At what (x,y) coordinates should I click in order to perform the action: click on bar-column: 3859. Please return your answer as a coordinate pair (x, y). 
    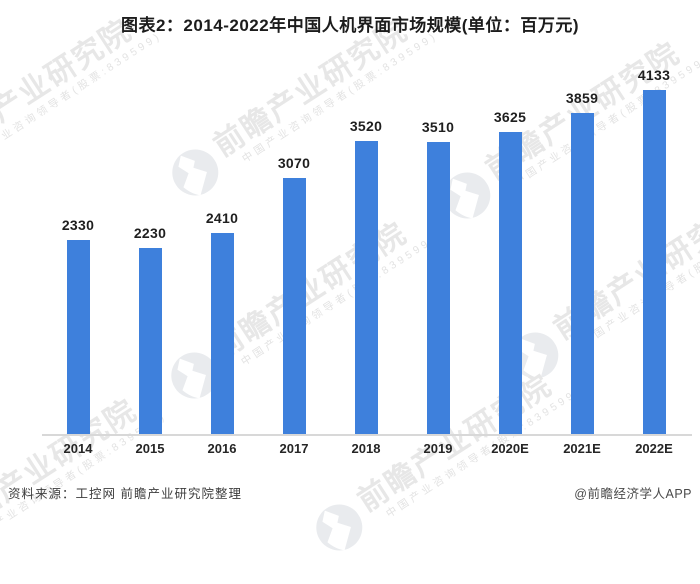
    Looking at the image, I should click on (582, 247).